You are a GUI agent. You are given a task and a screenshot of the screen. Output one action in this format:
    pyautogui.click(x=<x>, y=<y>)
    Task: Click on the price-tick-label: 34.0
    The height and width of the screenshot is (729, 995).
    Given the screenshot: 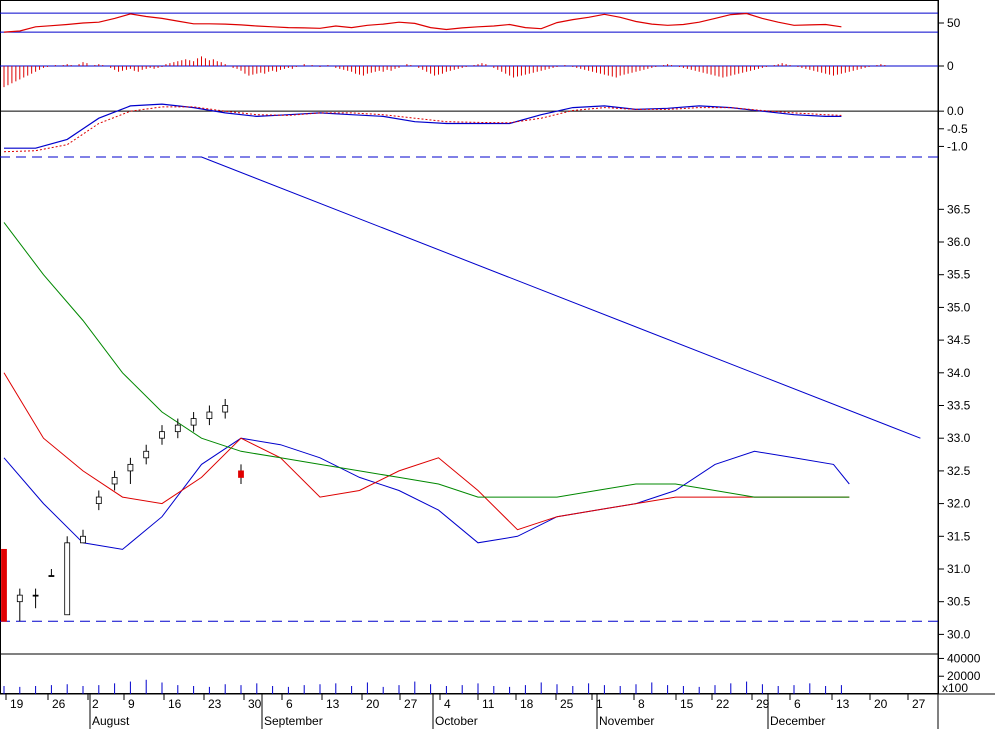 What is the action you would take?
    pyautogui.click(x=959, y=373)
    